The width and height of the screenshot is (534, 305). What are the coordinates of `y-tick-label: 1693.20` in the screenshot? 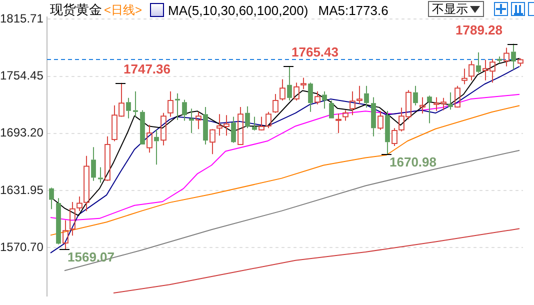 It's located at (22, 133).